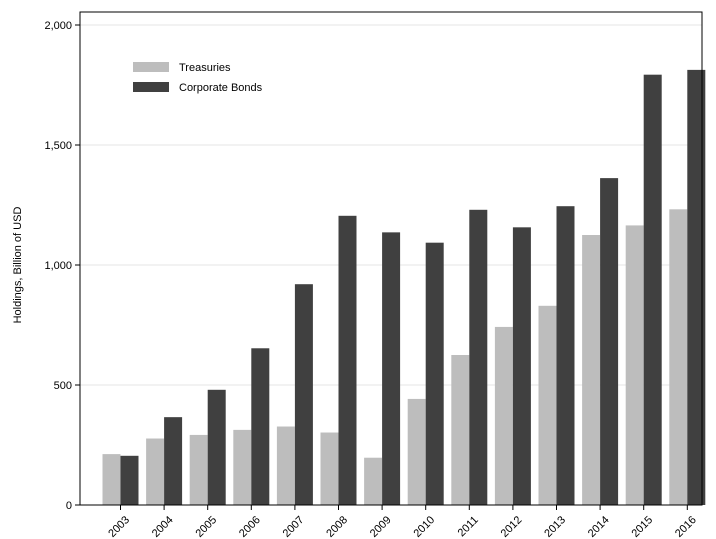 Image resolution: width=716 pixels, height=539 pixels. Describe the element at coordinates (424, 526) in the screenshot. I see `x-tick-label: 2010` at that location.